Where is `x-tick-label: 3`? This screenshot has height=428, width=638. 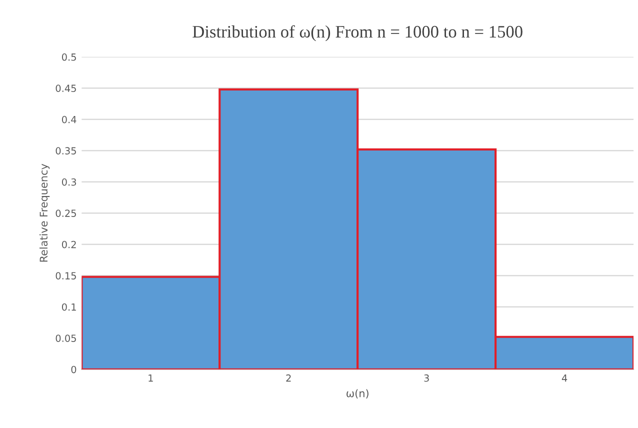
x-tick-label: 3 is located at coordinates (426, 378).